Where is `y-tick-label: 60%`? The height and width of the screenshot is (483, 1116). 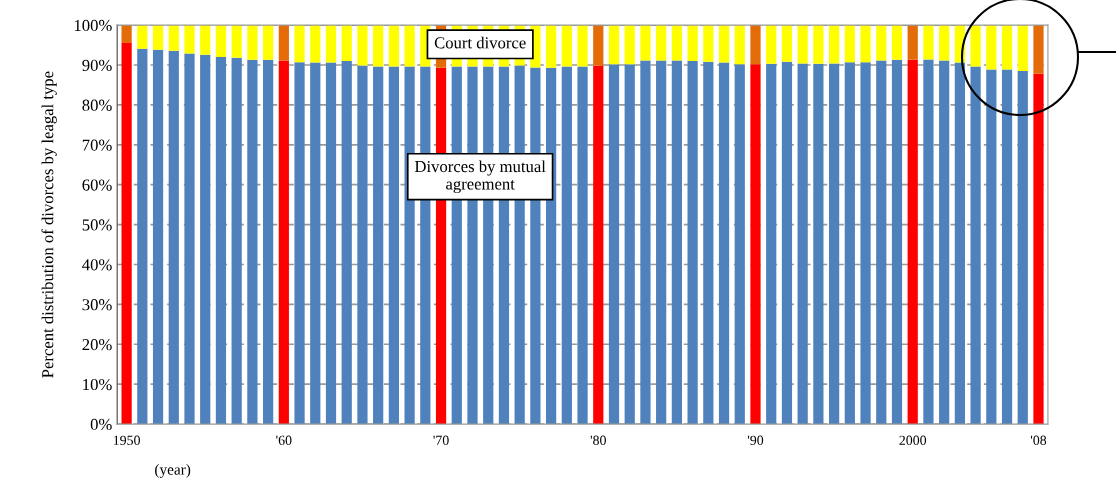
y-tick-label: 60% is located at coordinates (97, 185).